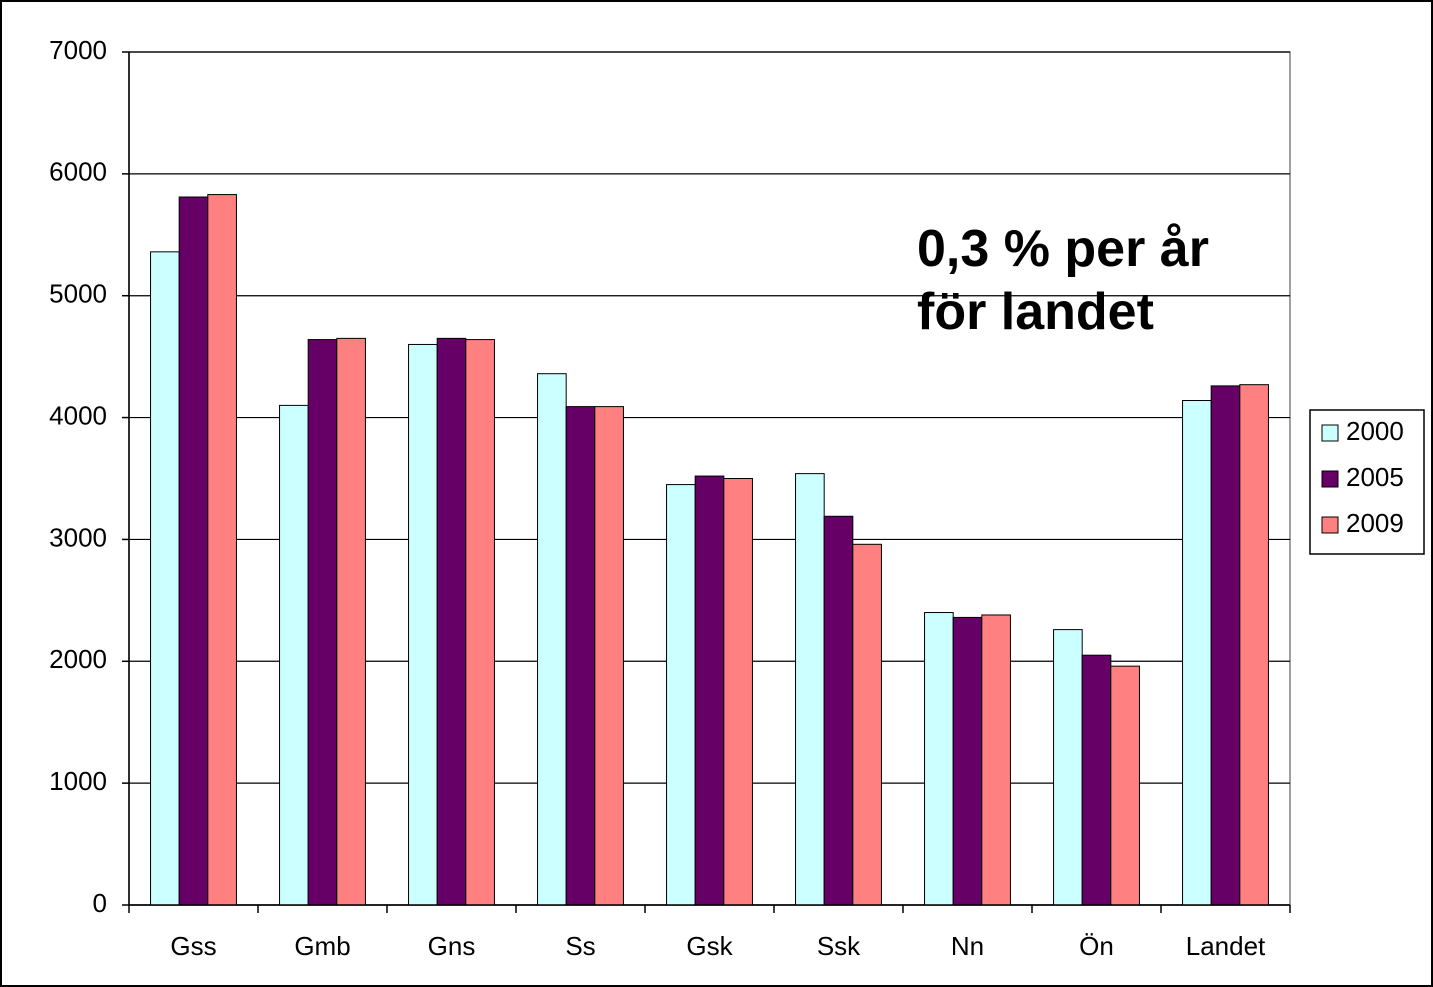 This screenshot has height=987, width=1433. What do you see at coordinates (78, 294) in the screenshot?
I see `y-tick-label: 5000` at bounding box center [78, 294].